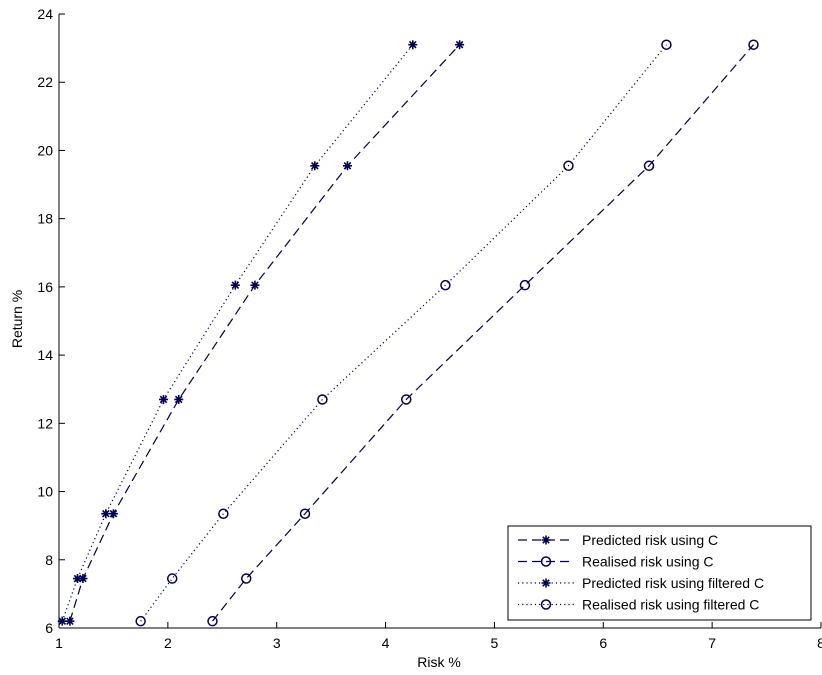  What do you see at coordinates (17, 319) in the screenshot?
I see `y-axis-label: Return %` at bounding box center [17, 319].